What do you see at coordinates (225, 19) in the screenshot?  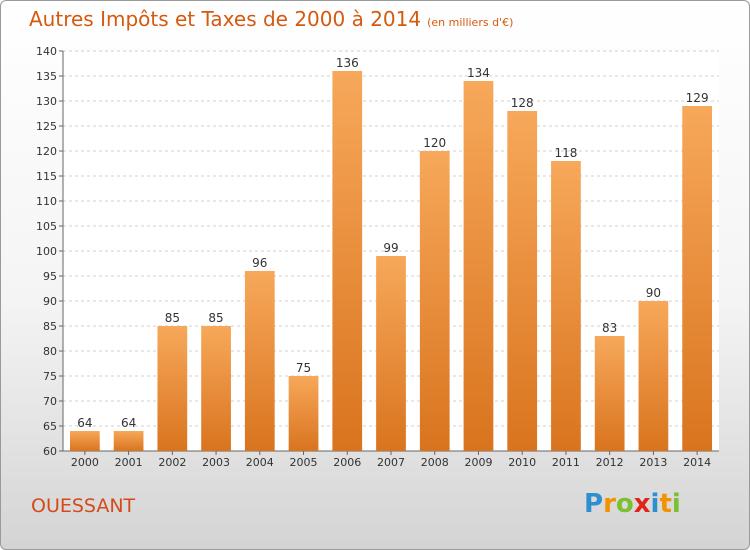 I see `chart-title-text: Autres Impôts et Taxes de 2000 à 2014` at bounding box center [225, 19].